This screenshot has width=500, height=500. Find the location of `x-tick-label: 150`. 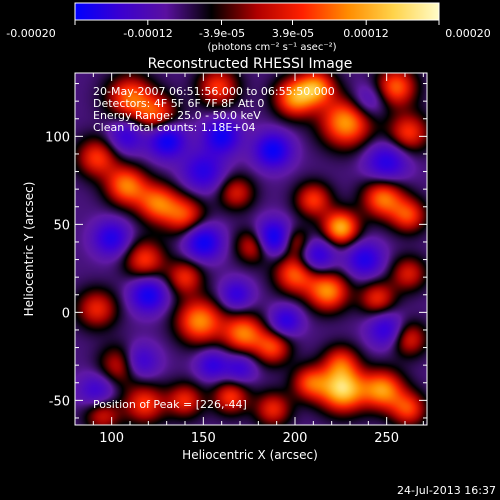

x-tick-label: 150 is located at coordinates (203, 438).